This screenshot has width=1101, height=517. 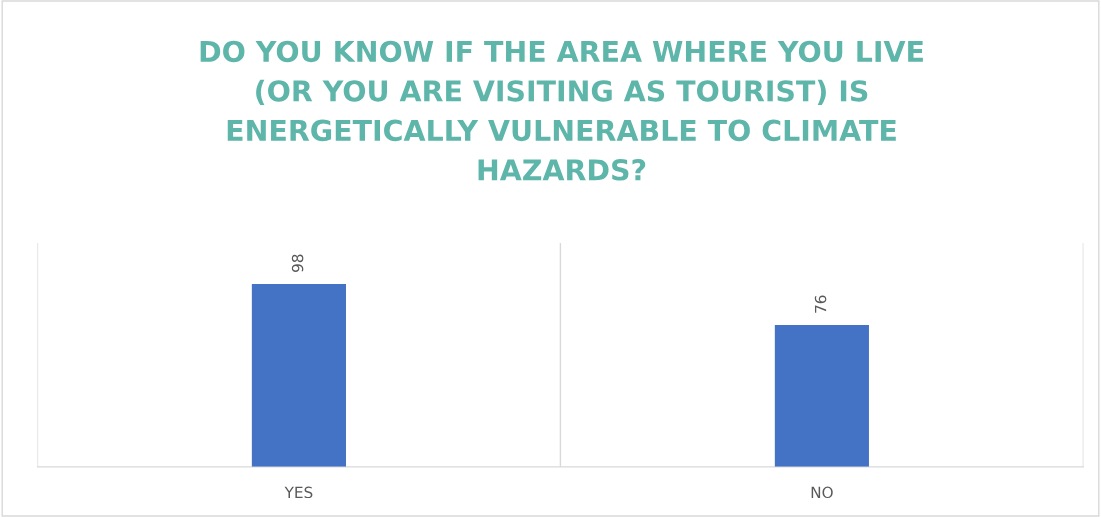 I want to click on data-label: 98, so click(x=297, y=263).